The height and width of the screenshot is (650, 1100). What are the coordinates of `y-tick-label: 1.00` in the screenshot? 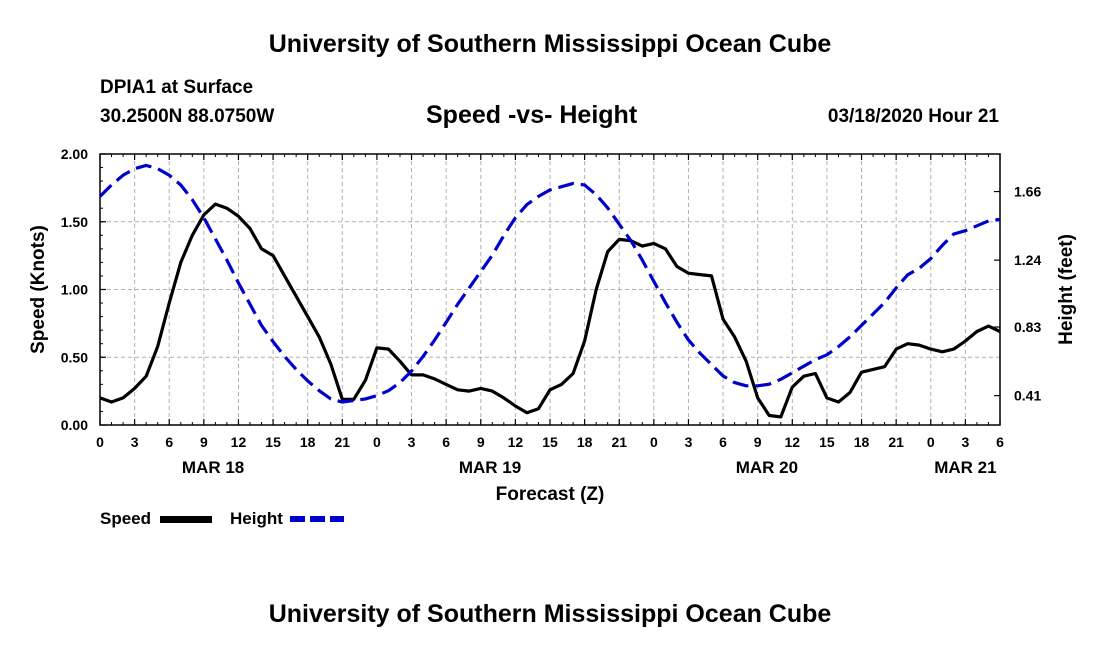 It's located at (74, 290).